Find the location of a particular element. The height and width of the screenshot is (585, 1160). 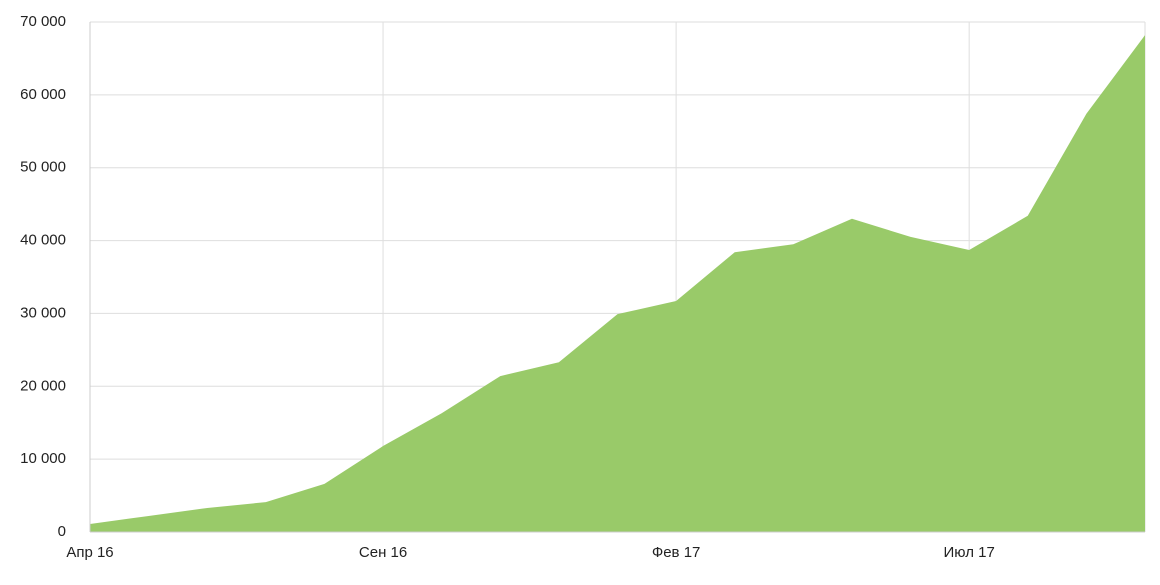

x-tick-label: Июл 17 is located at coordinates (969, 552).